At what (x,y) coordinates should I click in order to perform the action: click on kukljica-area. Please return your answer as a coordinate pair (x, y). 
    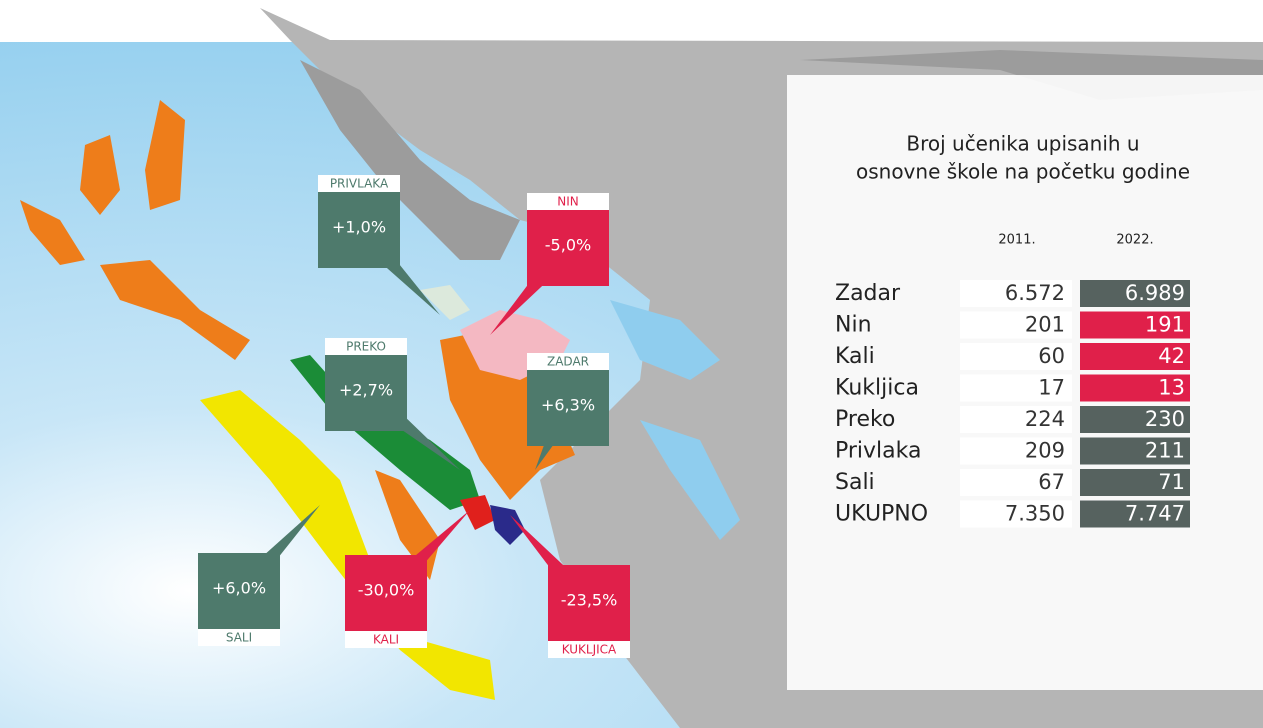
    Looking at the image, I should click on (507, 525).